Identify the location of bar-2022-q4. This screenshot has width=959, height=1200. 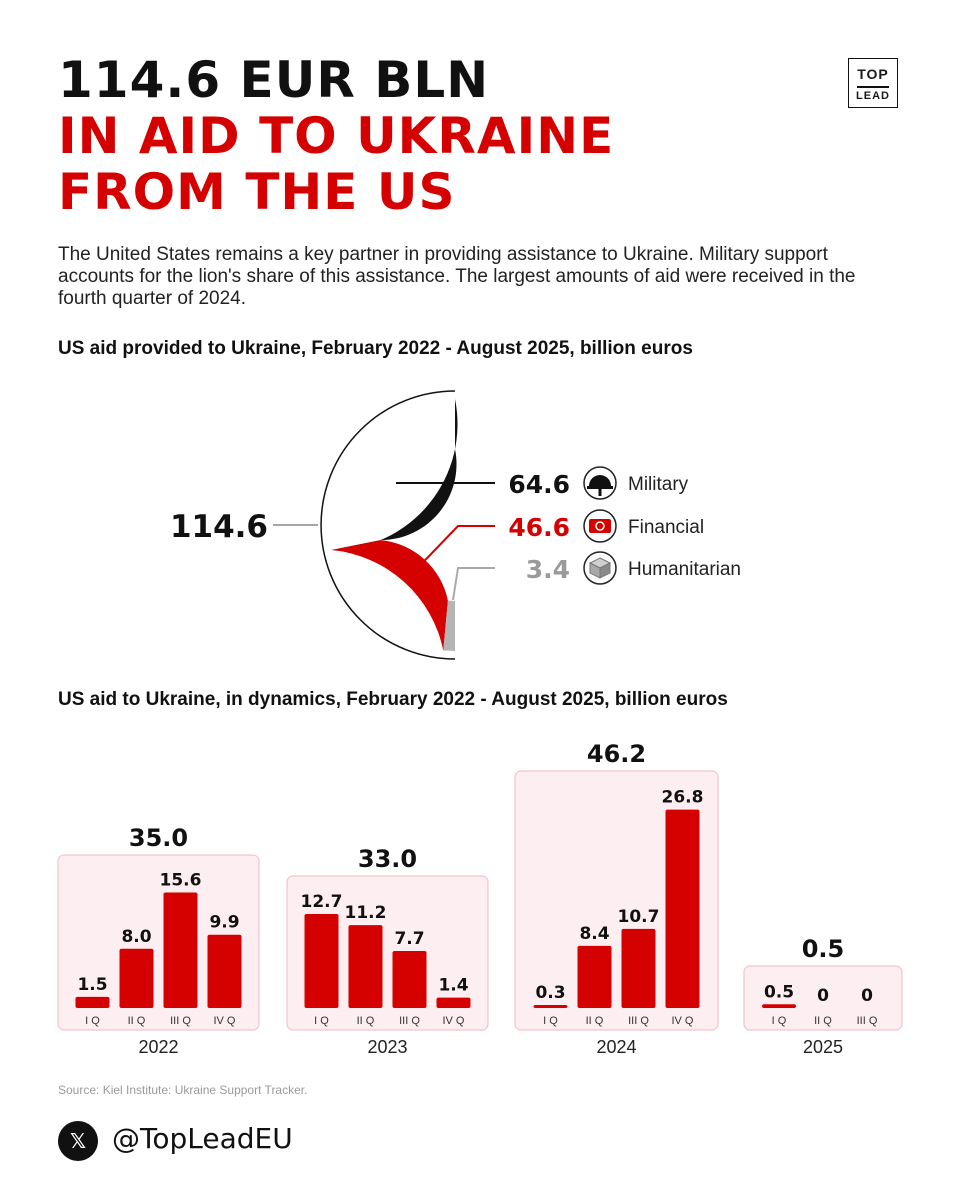
(224, 971).